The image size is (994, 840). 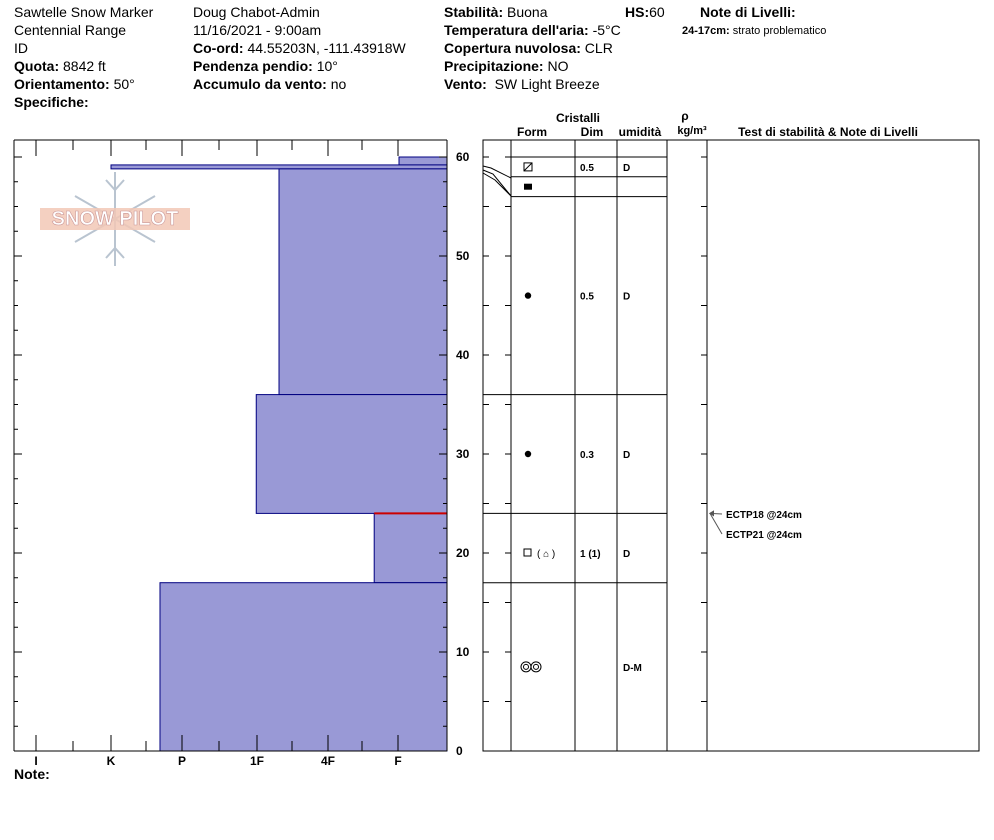 I want to click on crystals-header: Cristalli, so click(x=578, y=118).